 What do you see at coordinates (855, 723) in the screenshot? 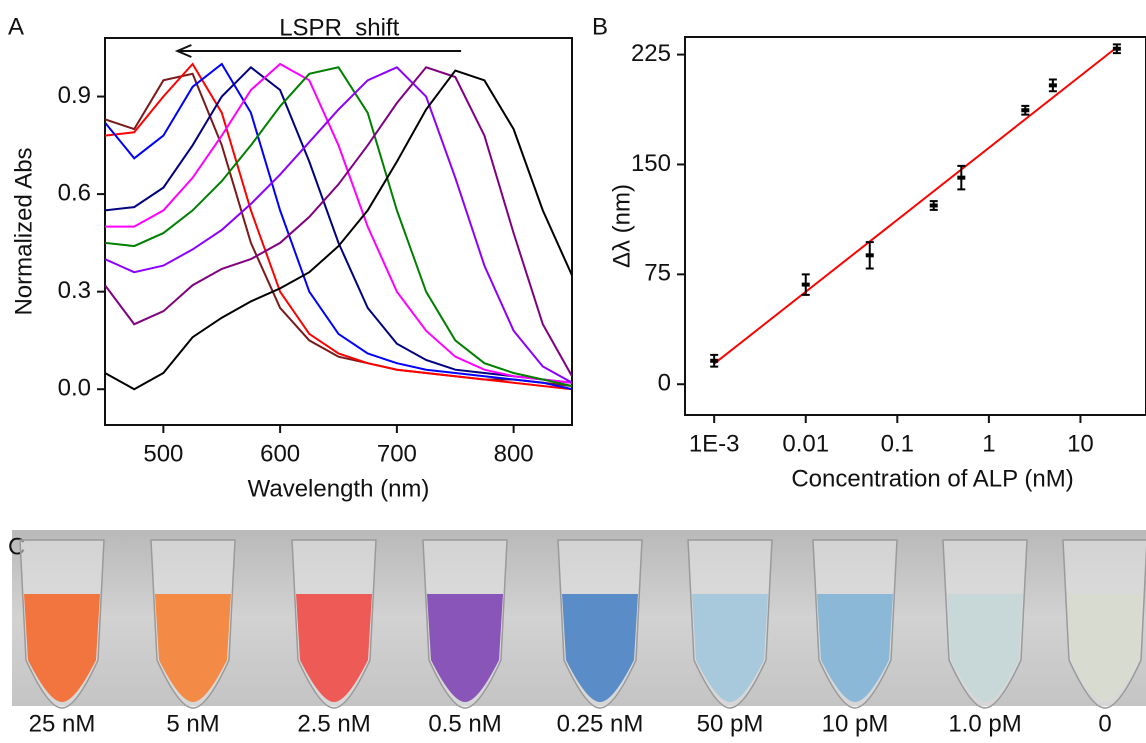
I see `tube-label: 10 pM` at bounding box center [855, 723].